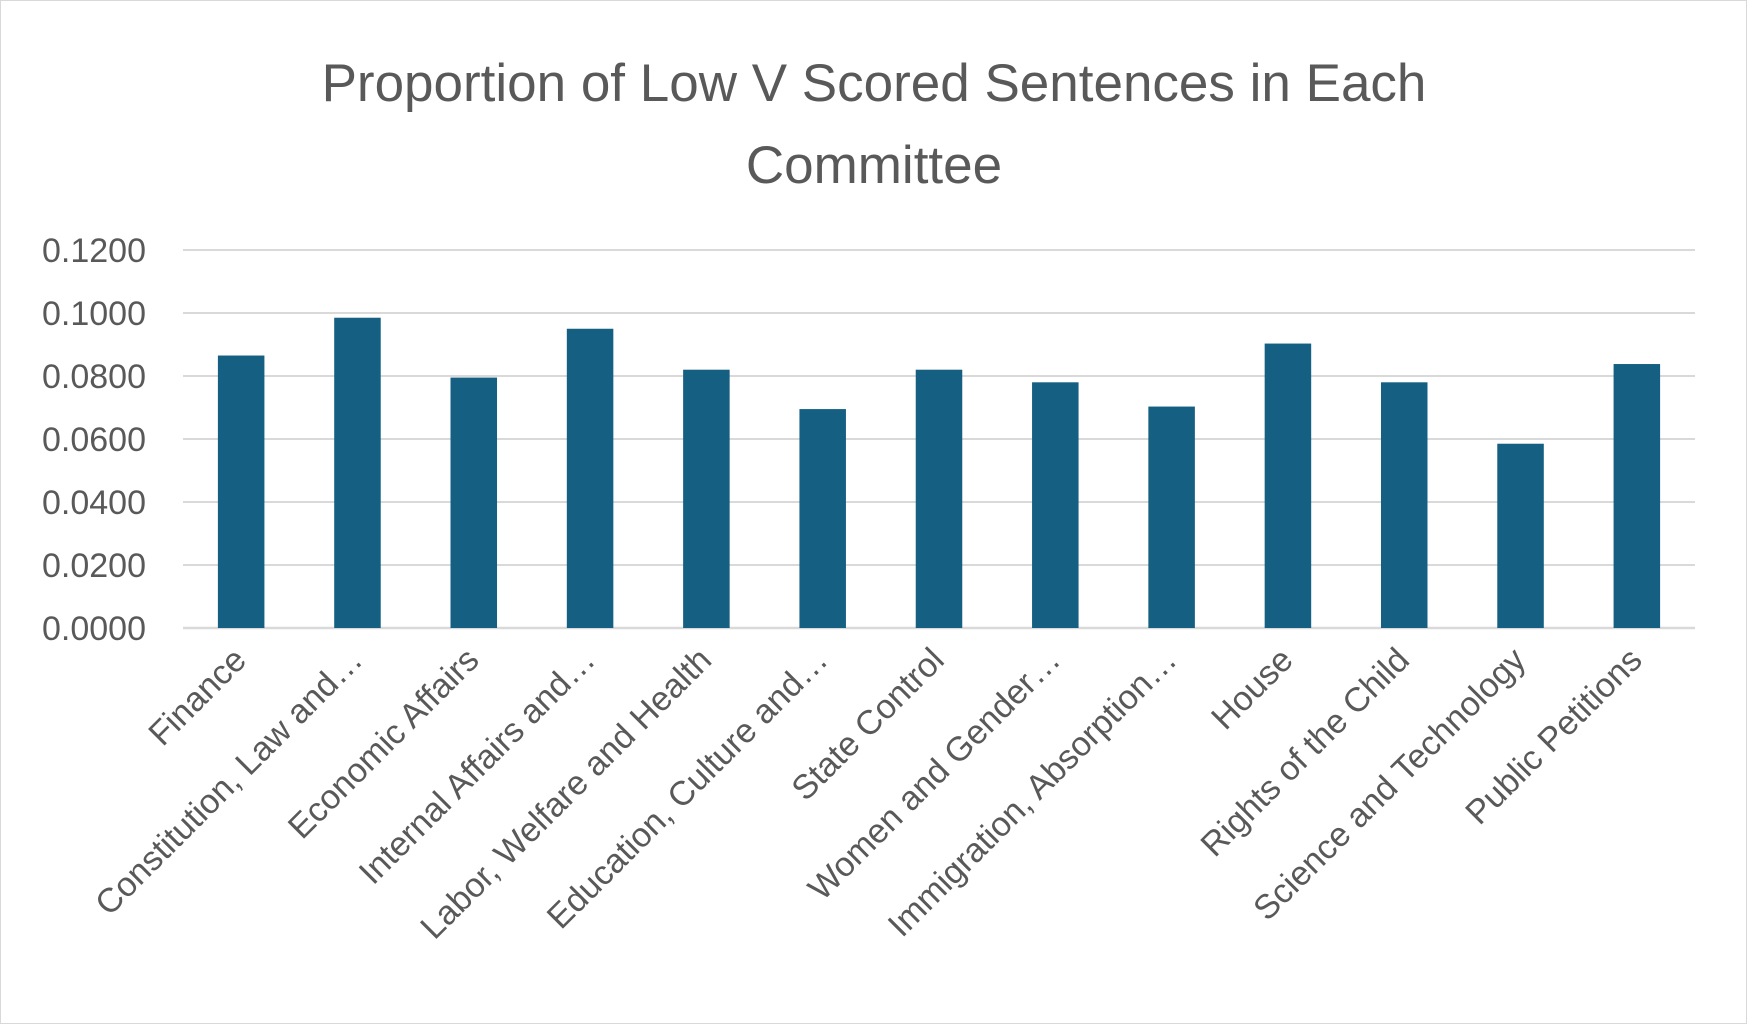 The image size is (1747, 1024). What do you see at coordinates (94, 566) in the screenshot?
I see `y-tick-label: 0.0200` at bounding box center [94, 566].